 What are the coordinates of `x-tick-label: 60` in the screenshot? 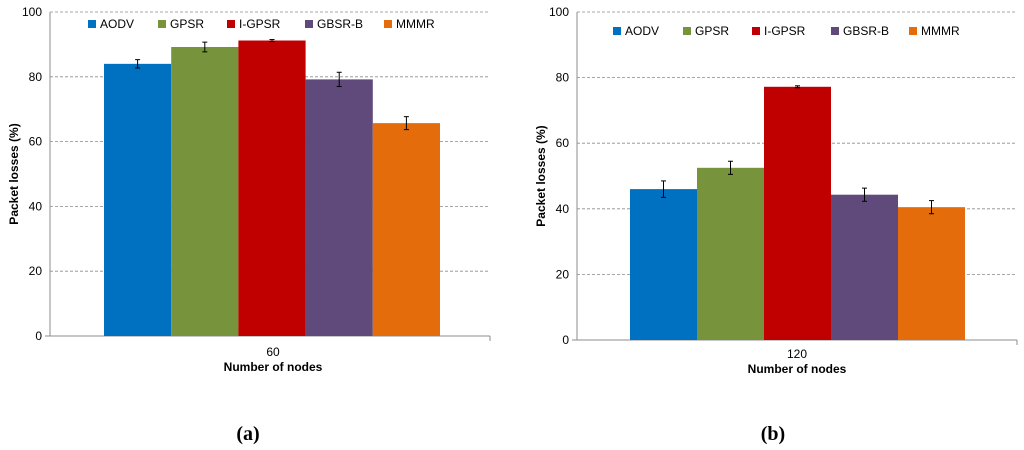 It's located at (273, 352).